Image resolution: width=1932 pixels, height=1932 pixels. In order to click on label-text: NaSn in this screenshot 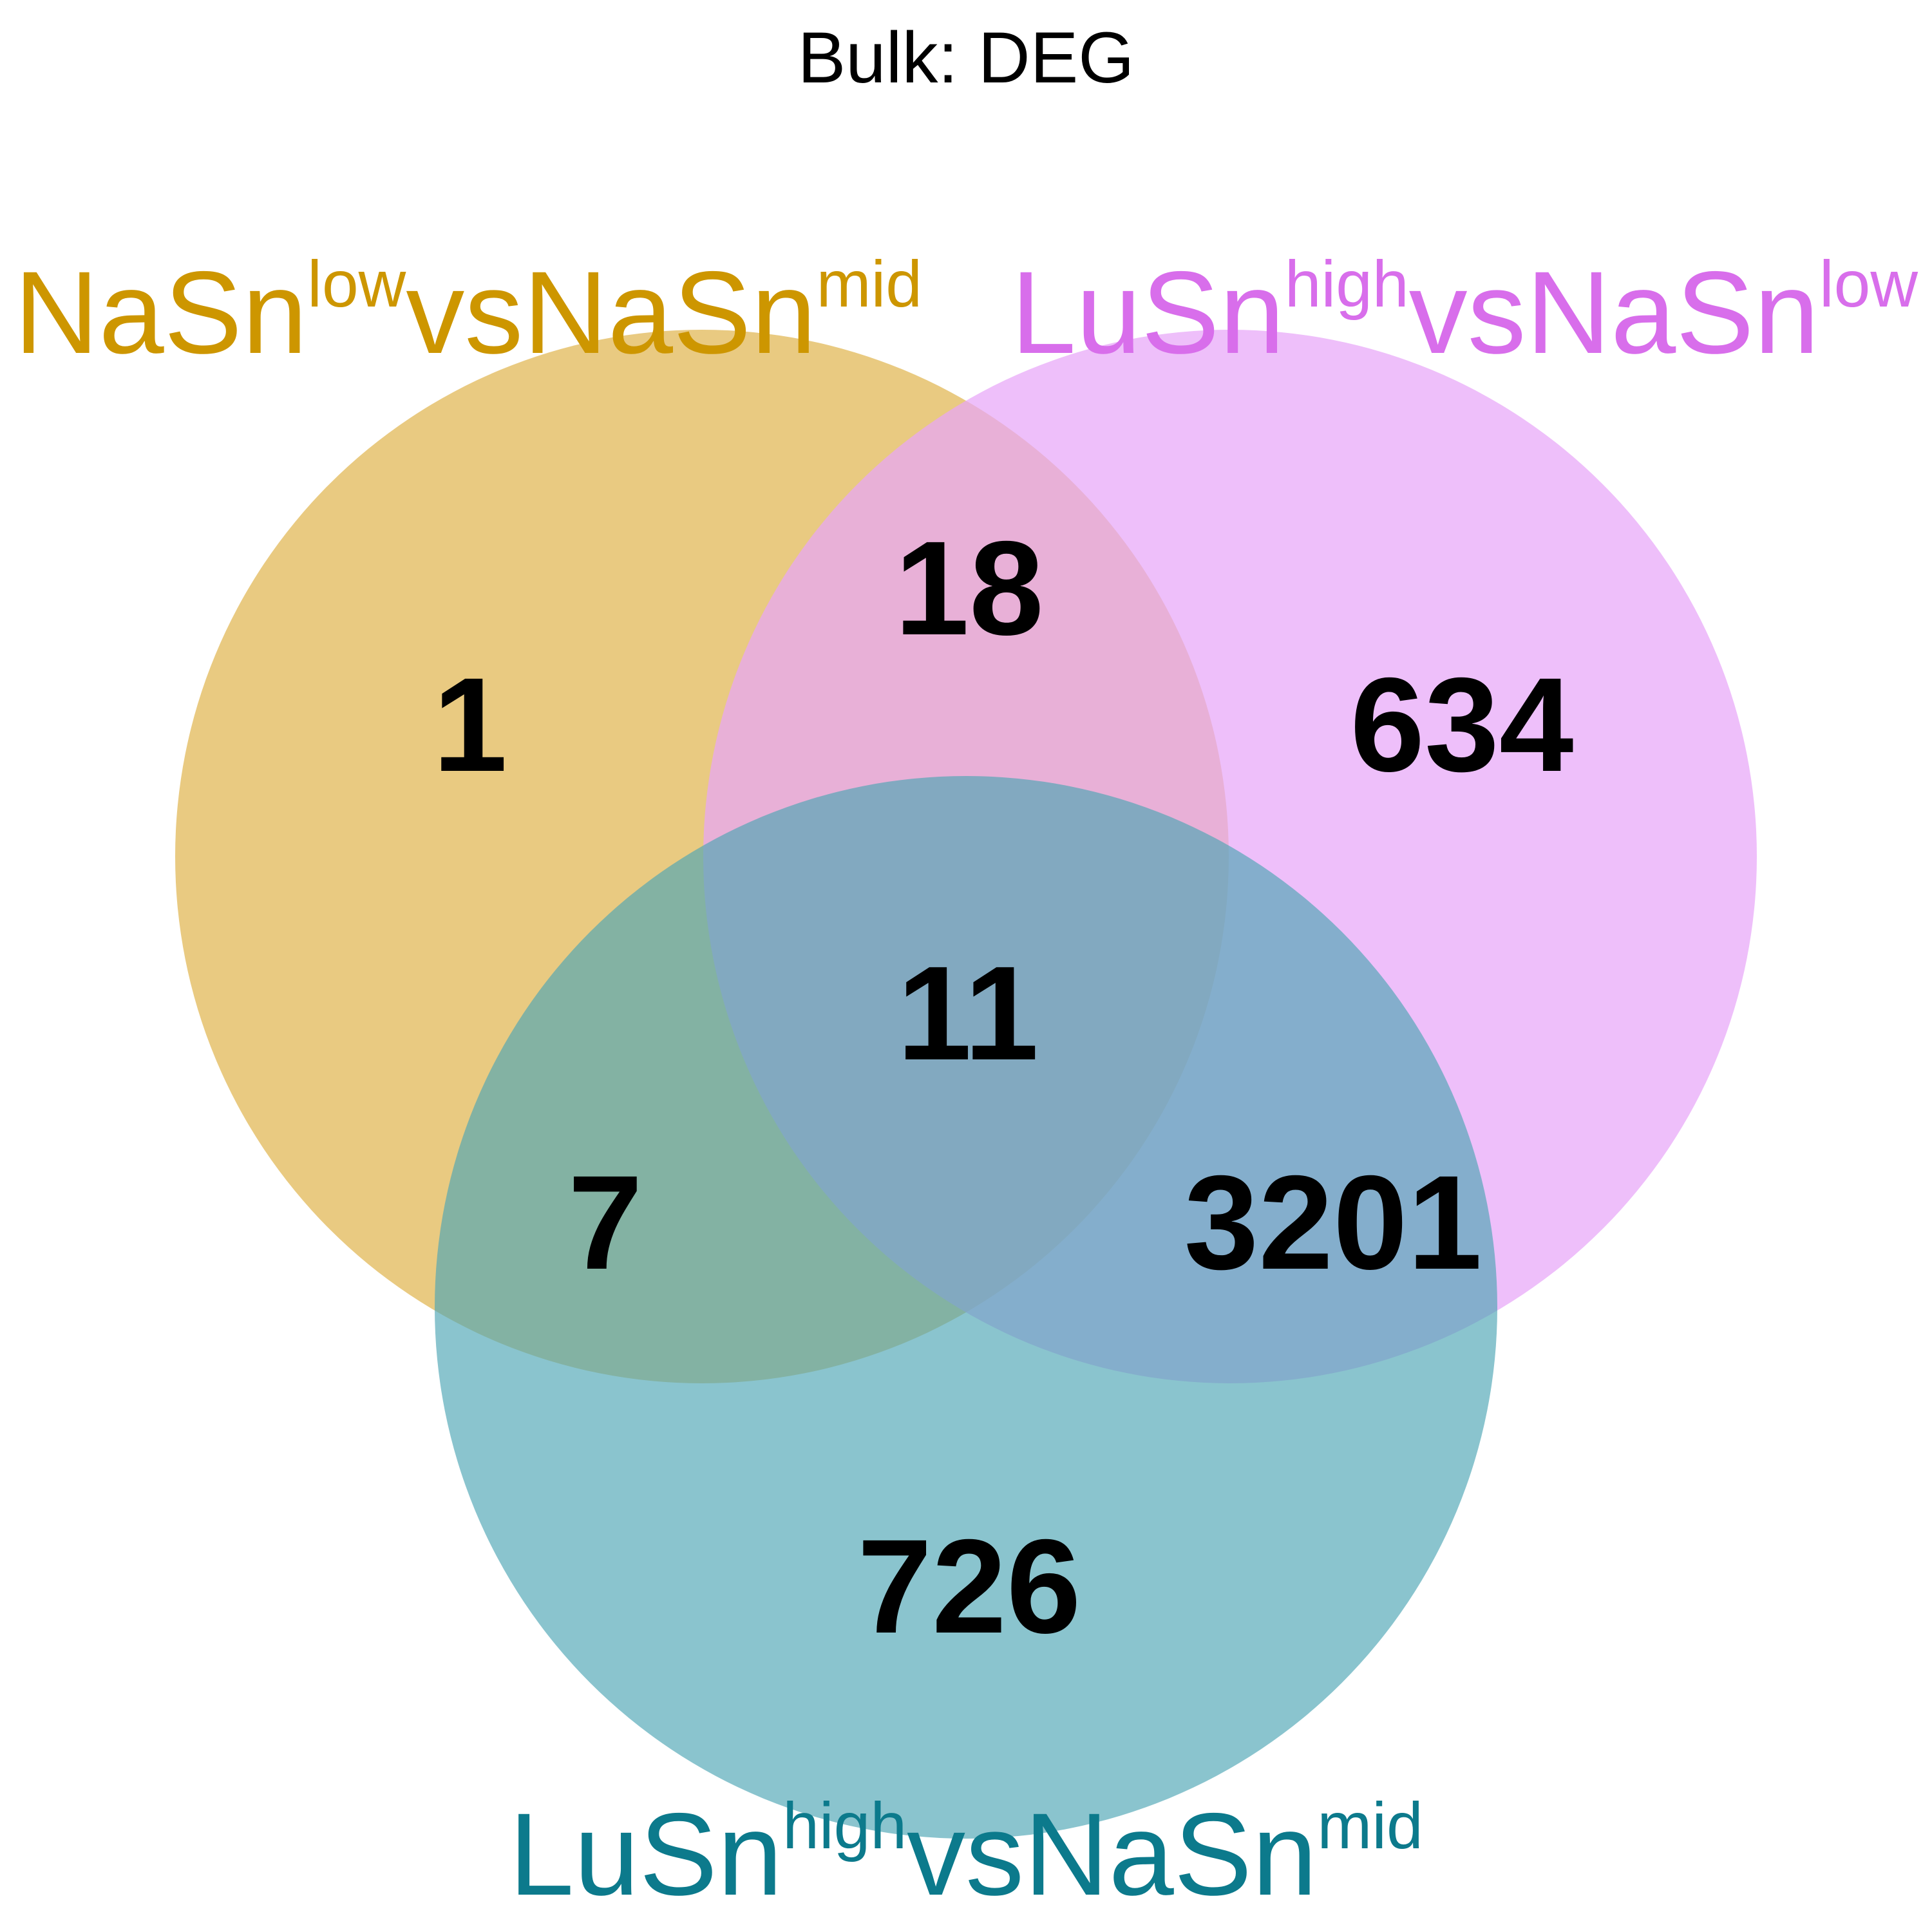, I will do `click(160, 312)`.